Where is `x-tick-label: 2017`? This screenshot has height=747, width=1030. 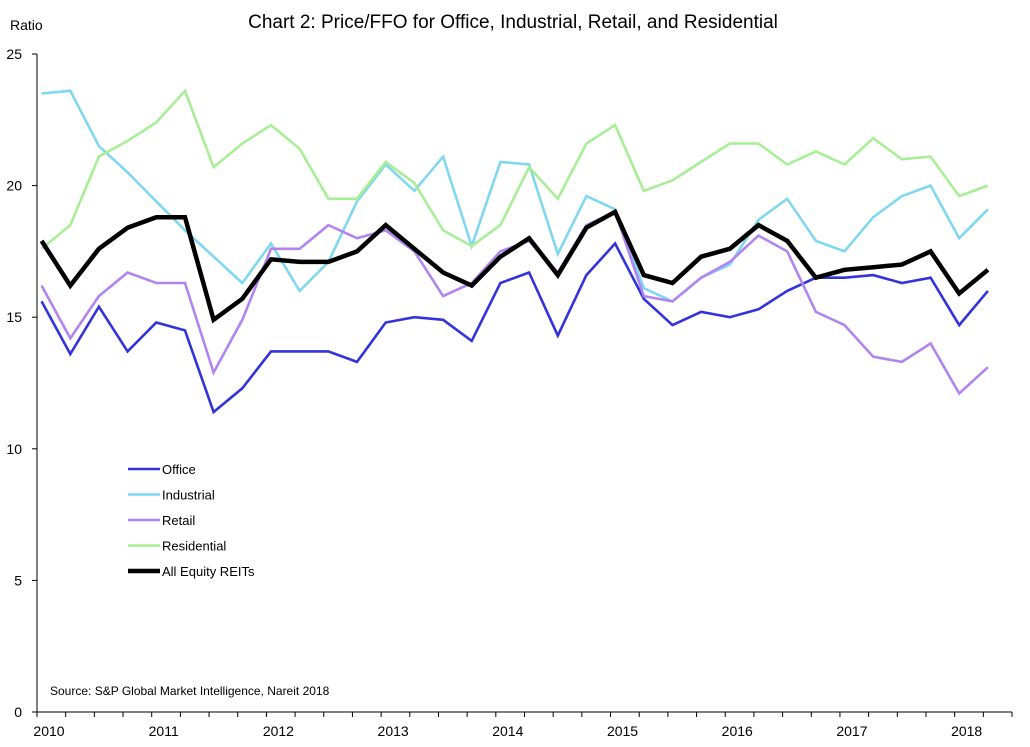 x-tick-label: 2017 is located at coordinates (851, 731).